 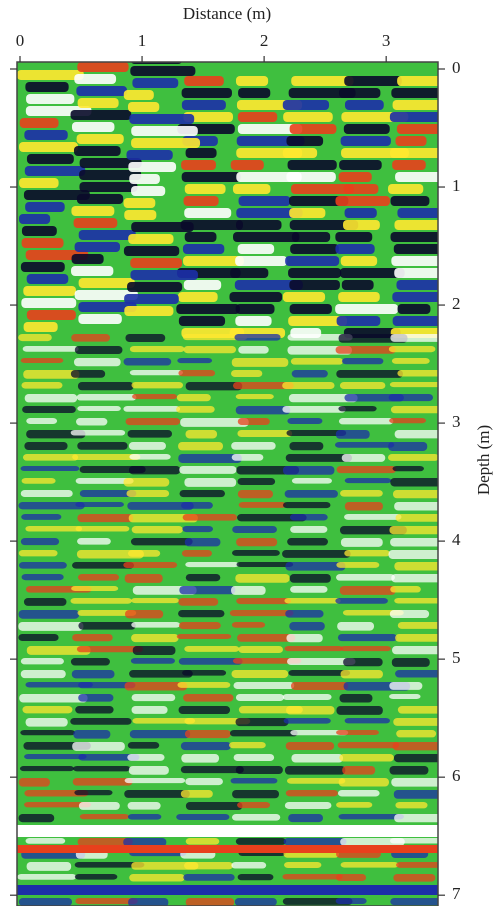 I want to click on x-axis-label: Distance (m), so click(x=227, y=13).